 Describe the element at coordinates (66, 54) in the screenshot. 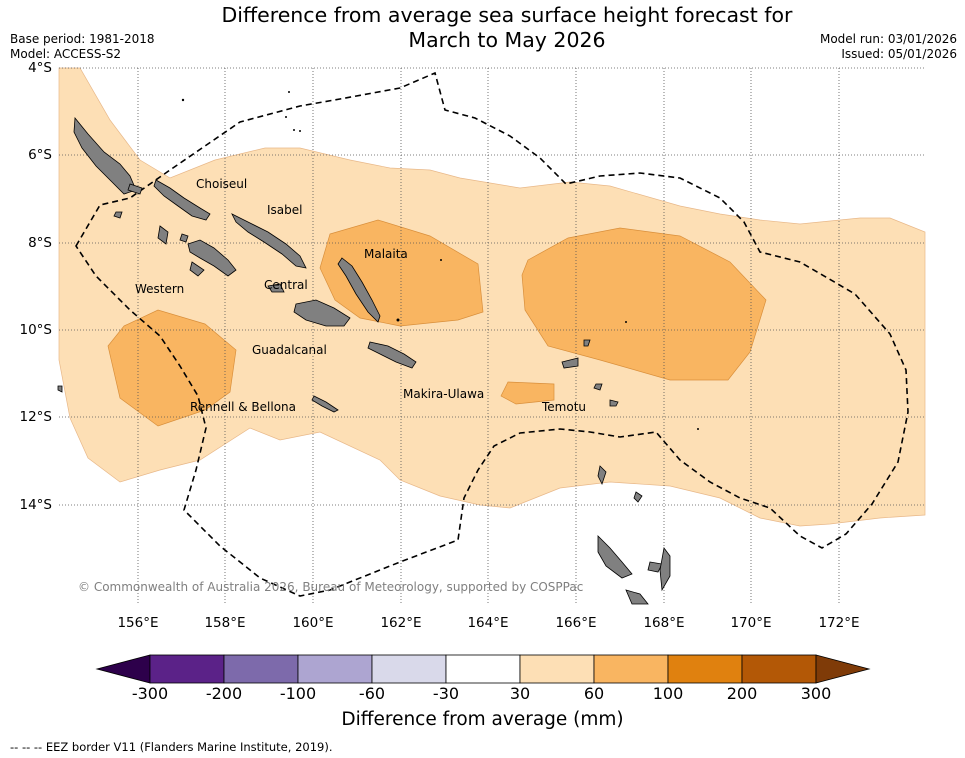

I see `model-name: Model: ACCESS-S2` at that location.